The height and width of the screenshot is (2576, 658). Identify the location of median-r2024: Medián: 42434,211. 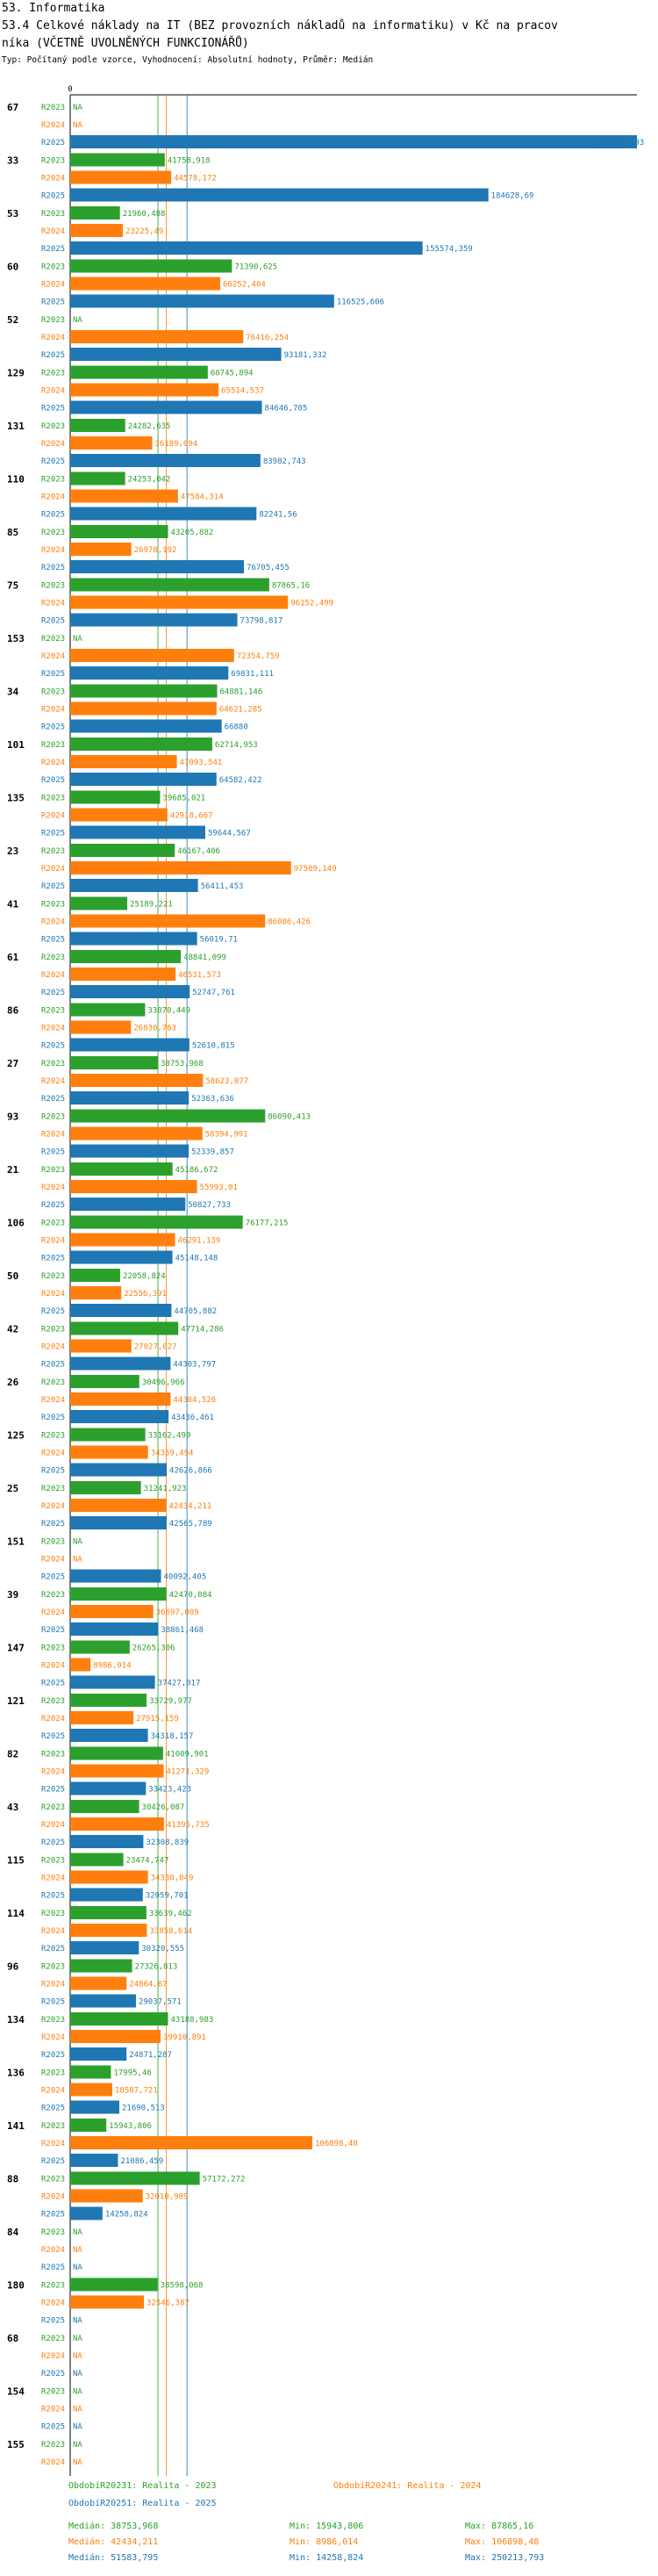
(113, 2542).